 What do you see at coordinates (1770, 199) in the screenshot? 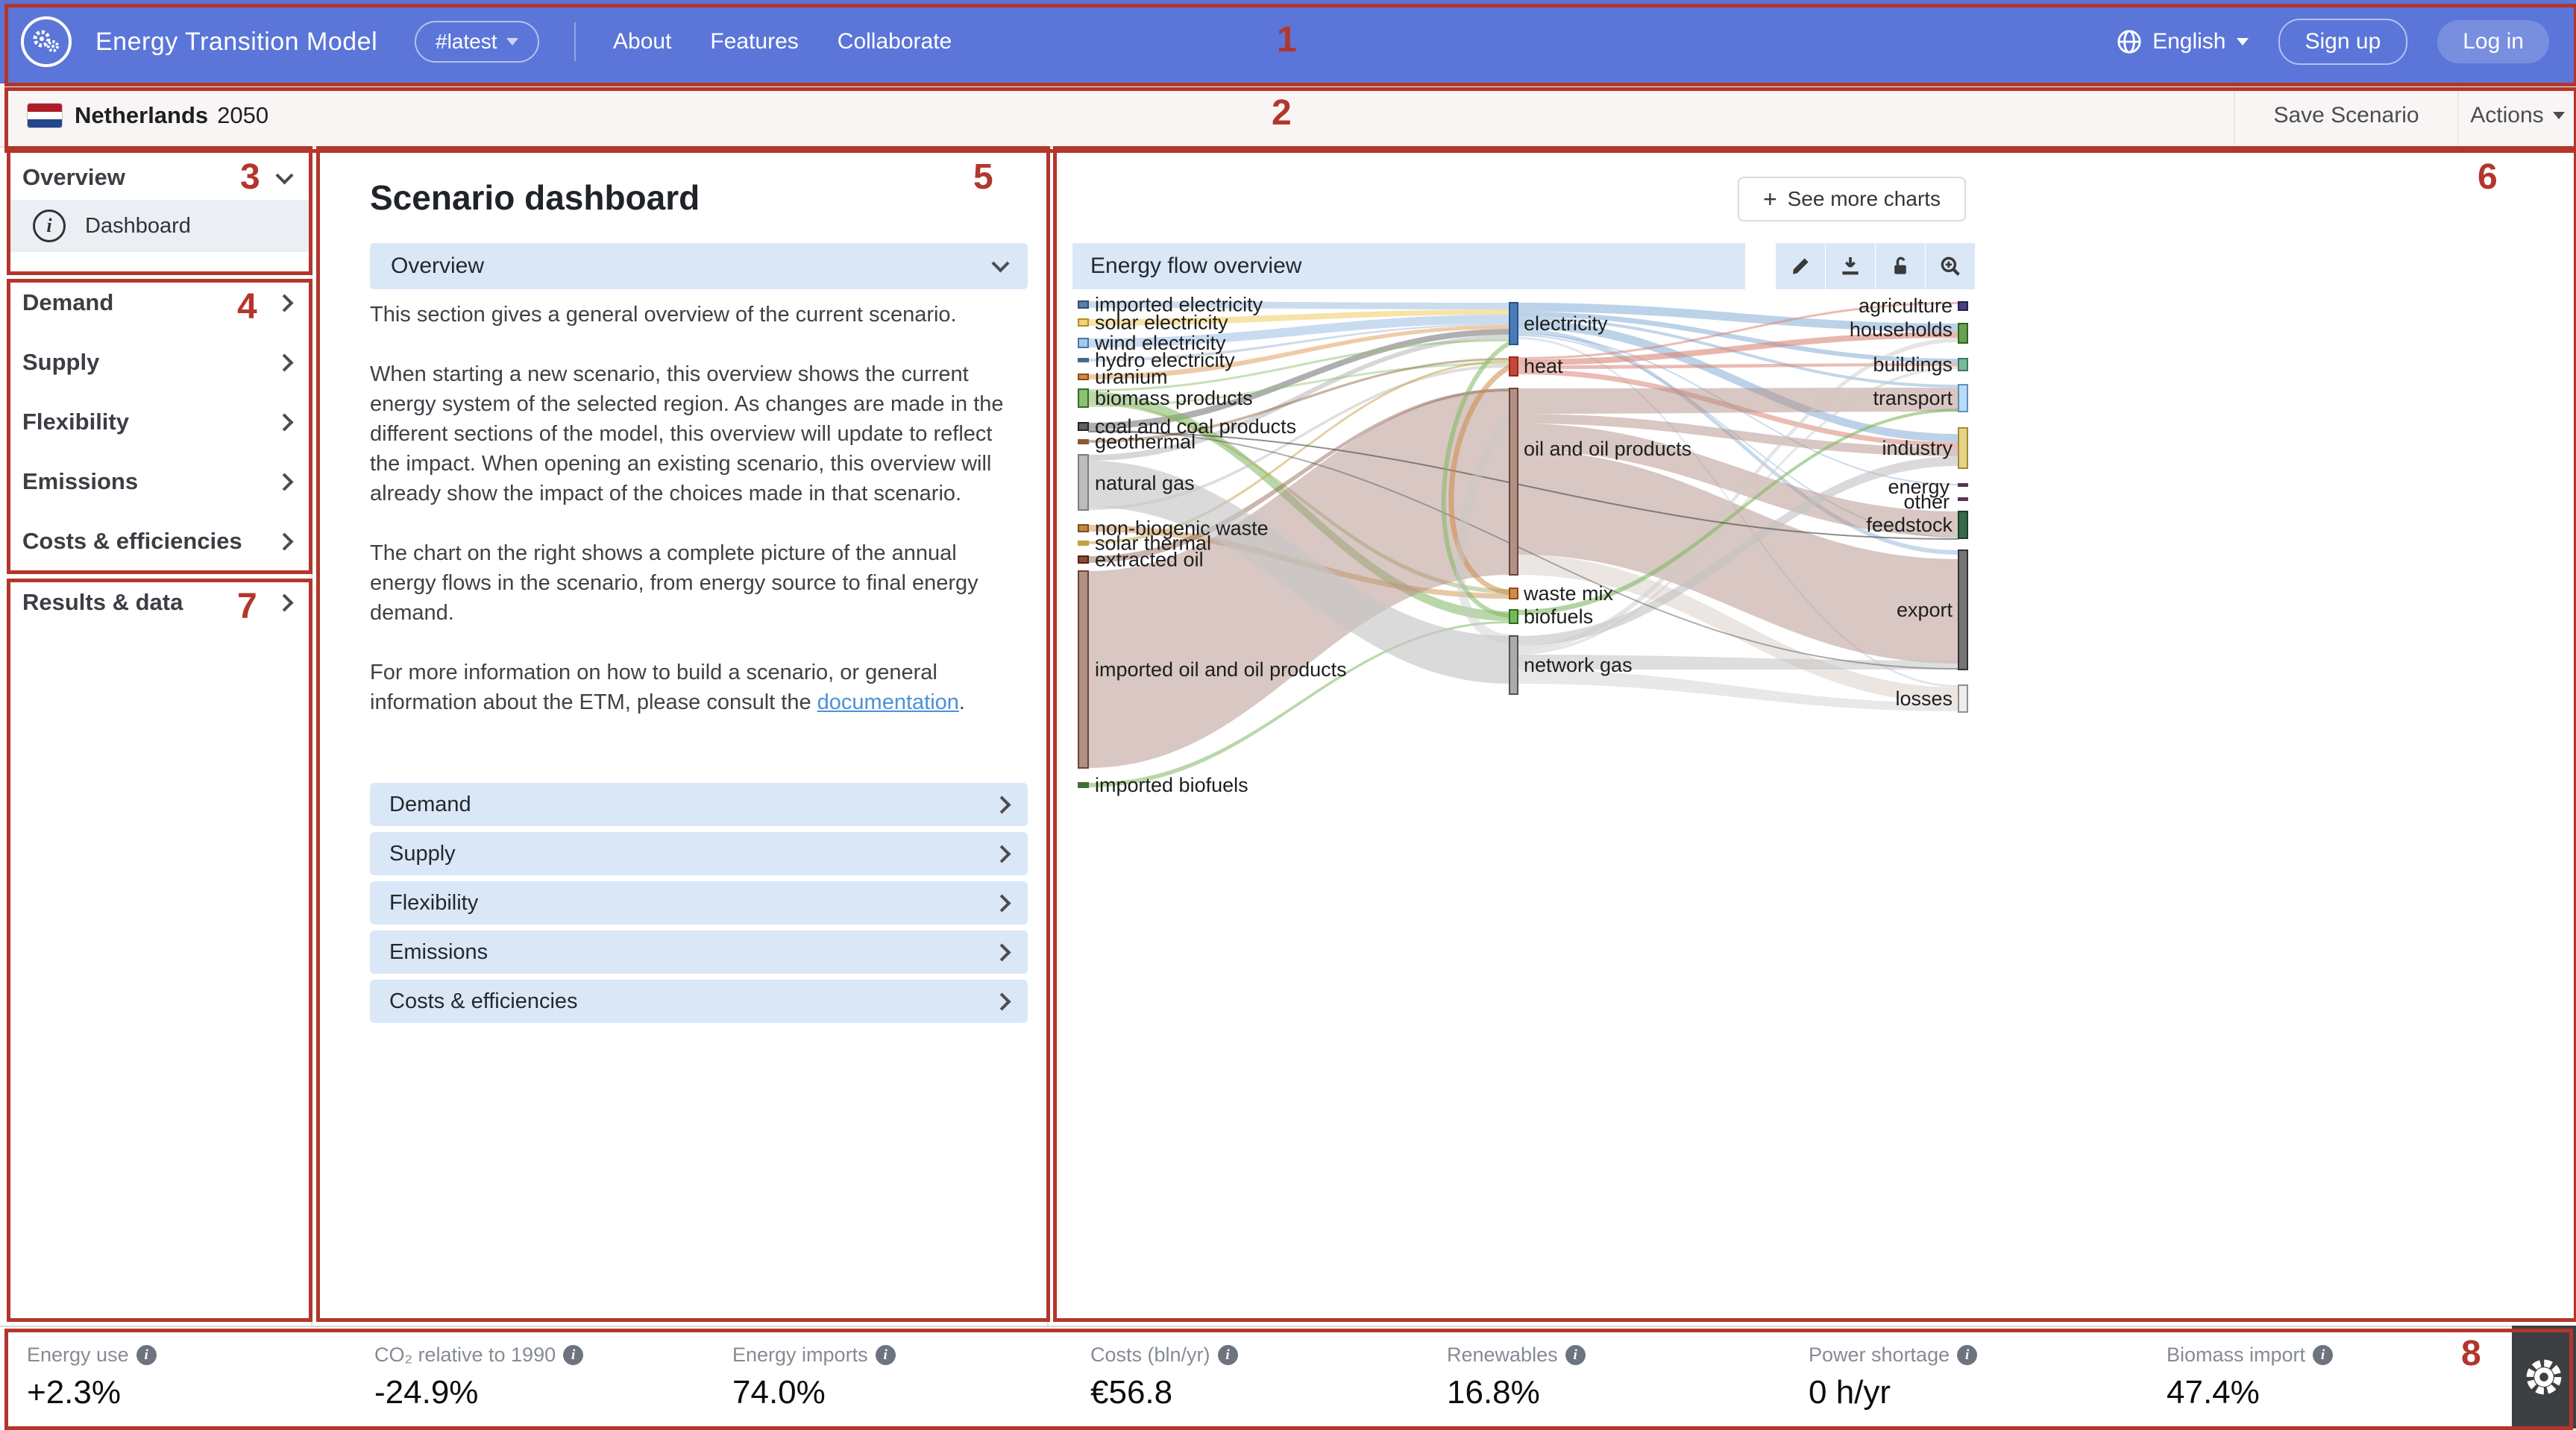
I see `plus-icon: +` at bounding box center [1770, 199].